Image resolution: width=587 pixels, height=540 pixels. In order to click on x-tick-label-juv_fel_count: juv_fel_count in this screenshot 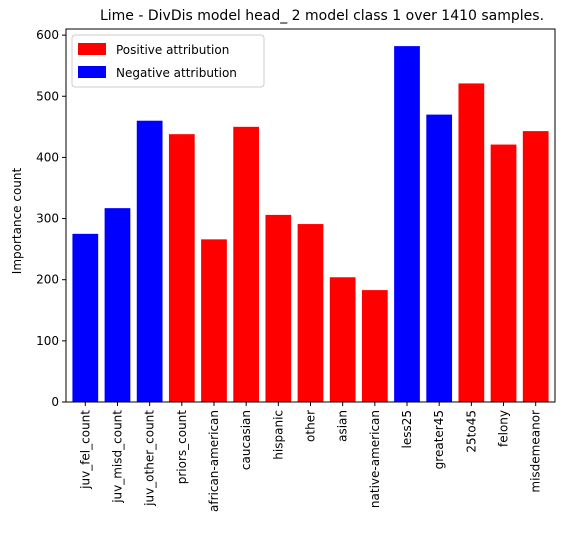, I will do `click(85, 450)`.